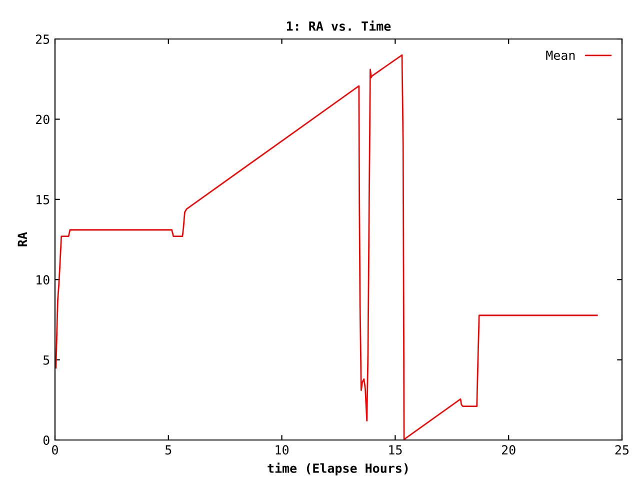 The image size is (640, 480). I want to click on chart-title: 1: RA vs. Time, so click(338, 25).